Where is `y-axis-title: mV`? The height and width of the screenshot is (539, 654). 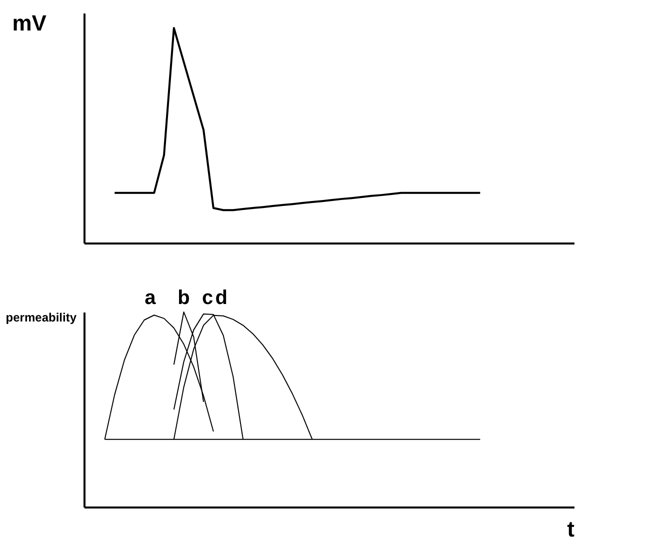
y-axis-title: mV is located at coordinates (29, 23).